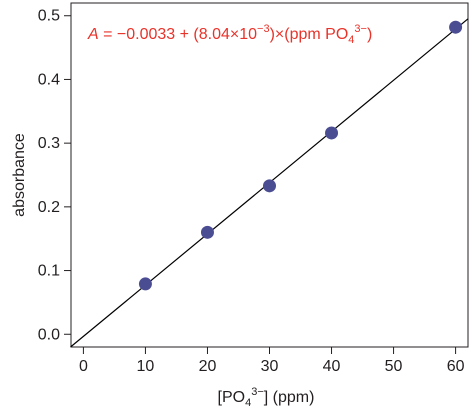  I want to click on x-axis-title: [PO43−] (ppm), so click(266, 397).